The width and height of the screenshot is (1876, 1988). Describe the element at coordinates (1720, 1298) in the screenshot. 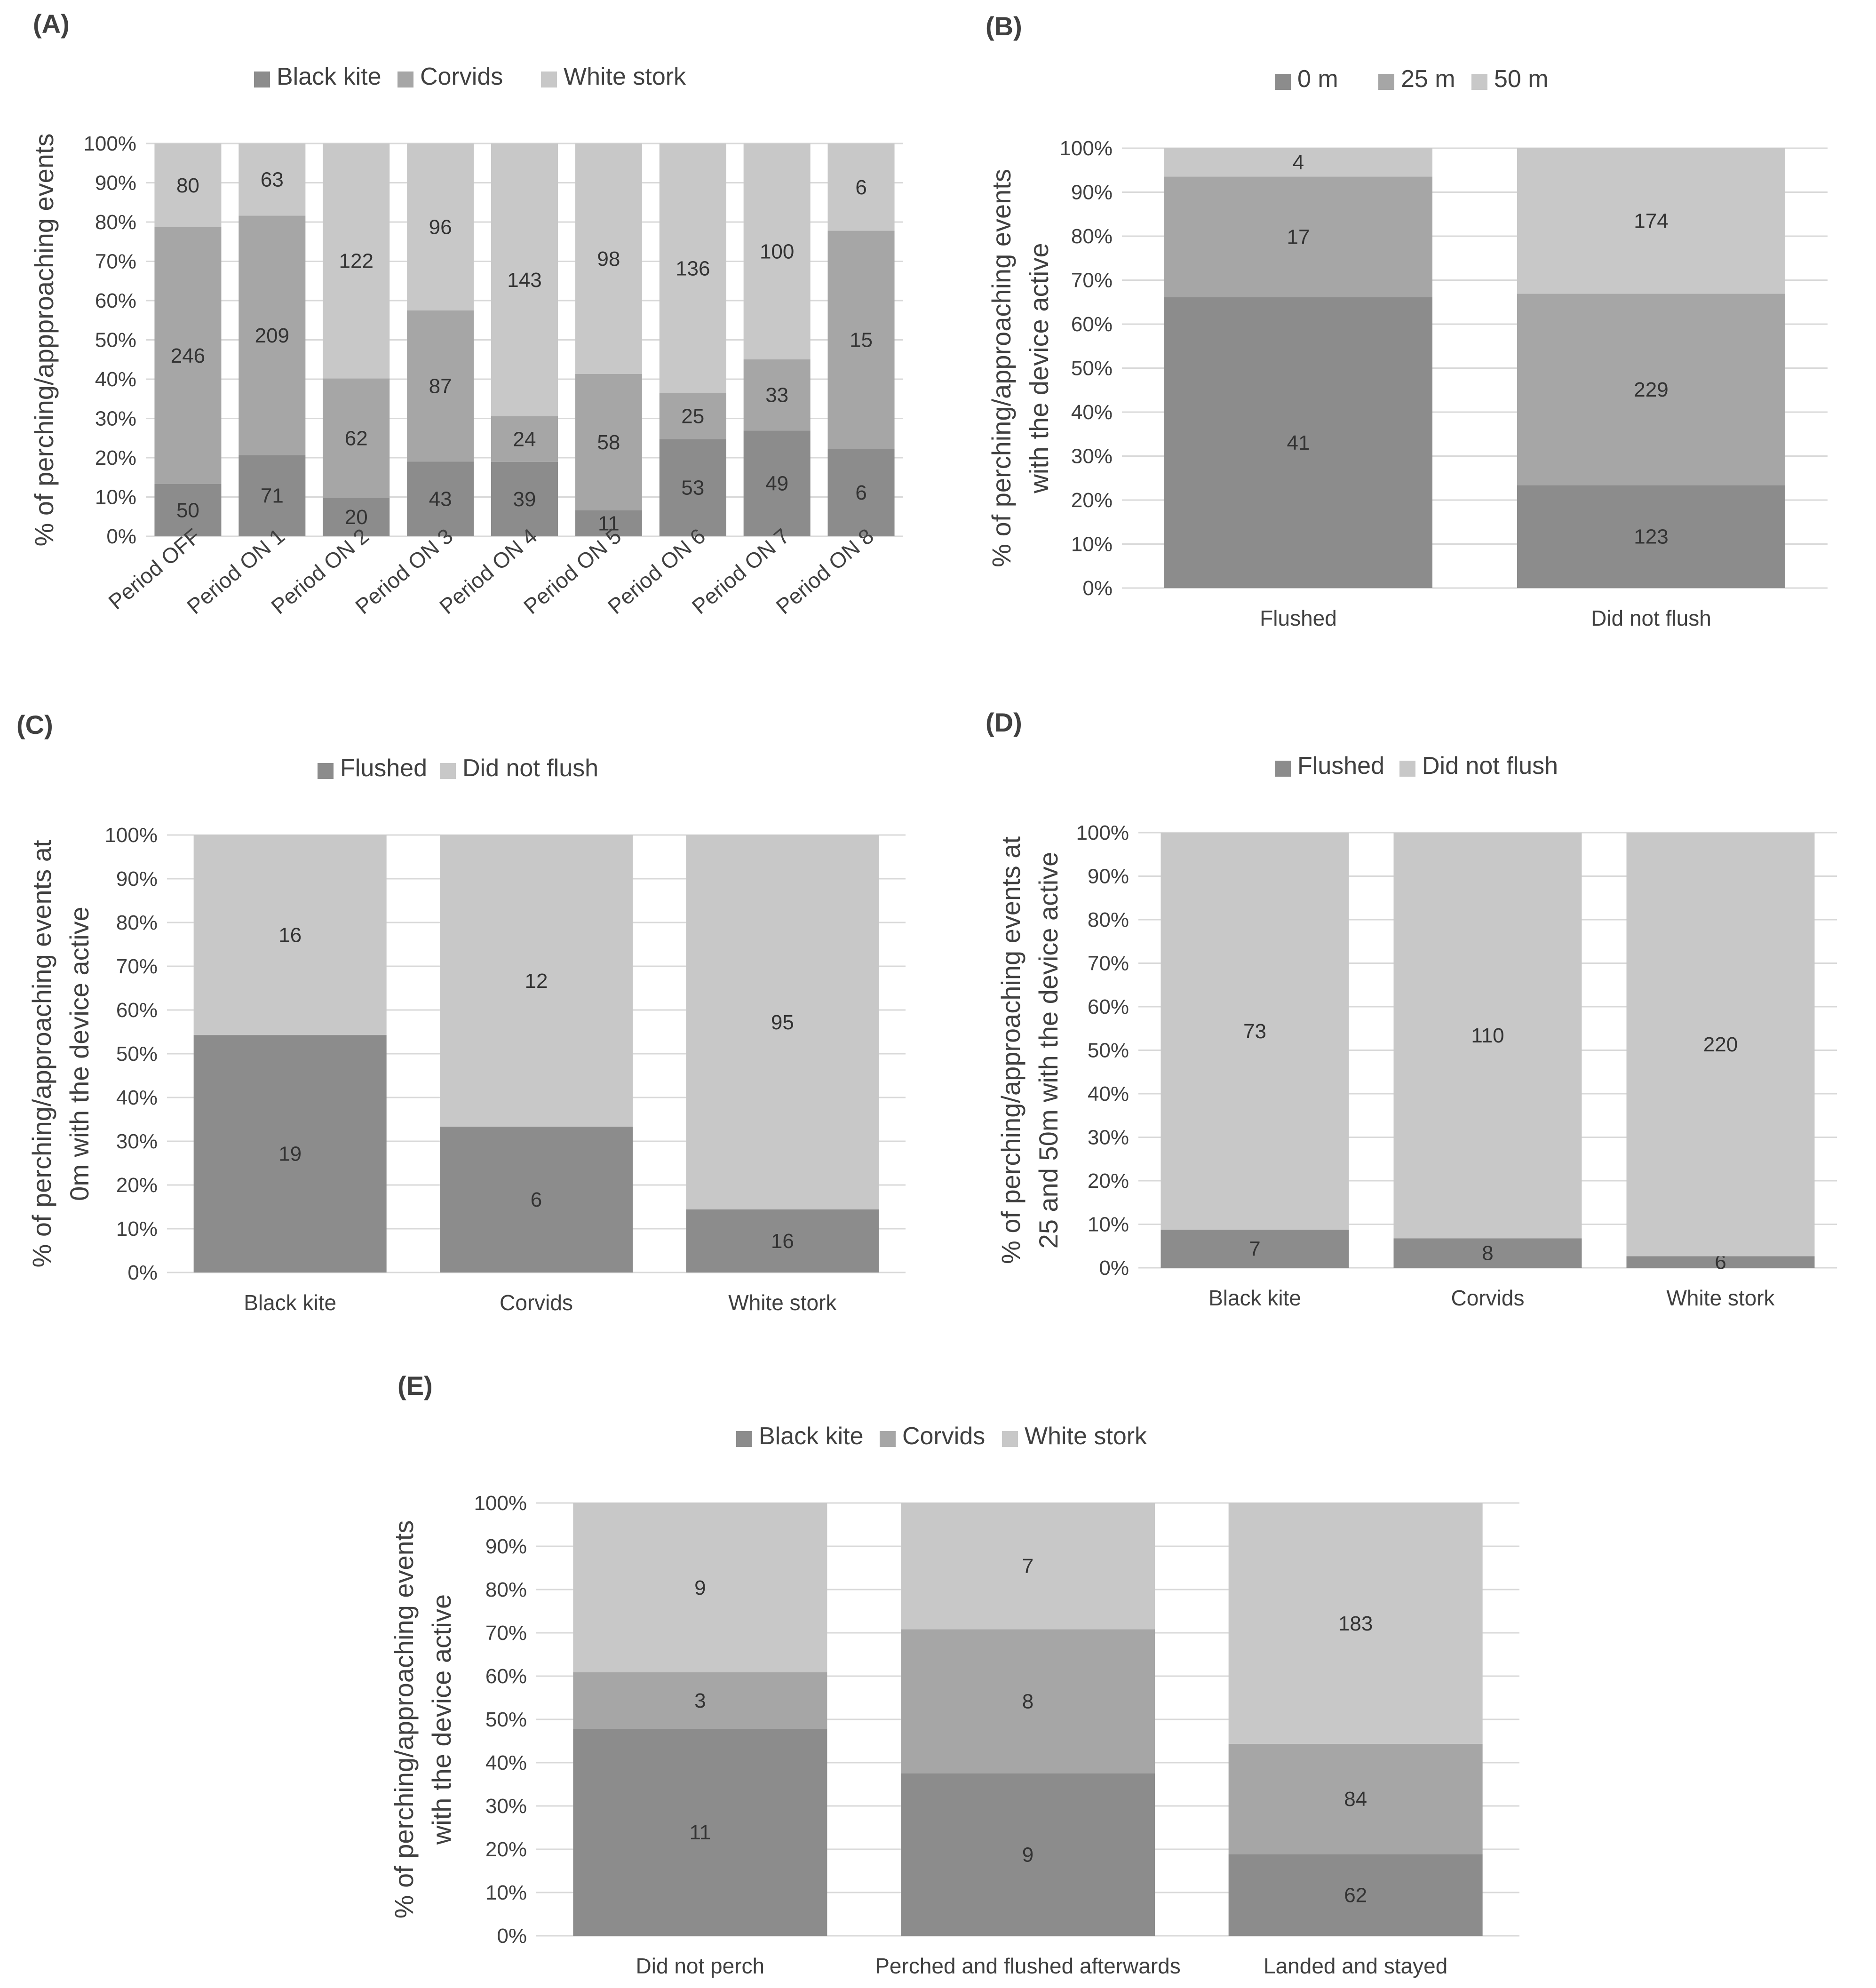

I see `x-tick-label: White stork` at that location.